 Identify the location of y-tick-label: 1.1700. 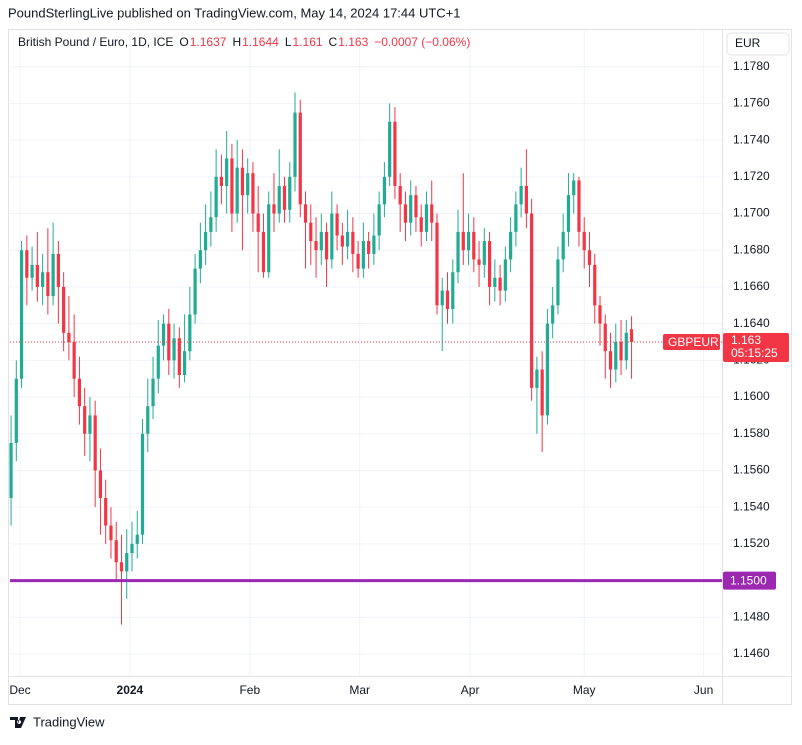
(751, 213).